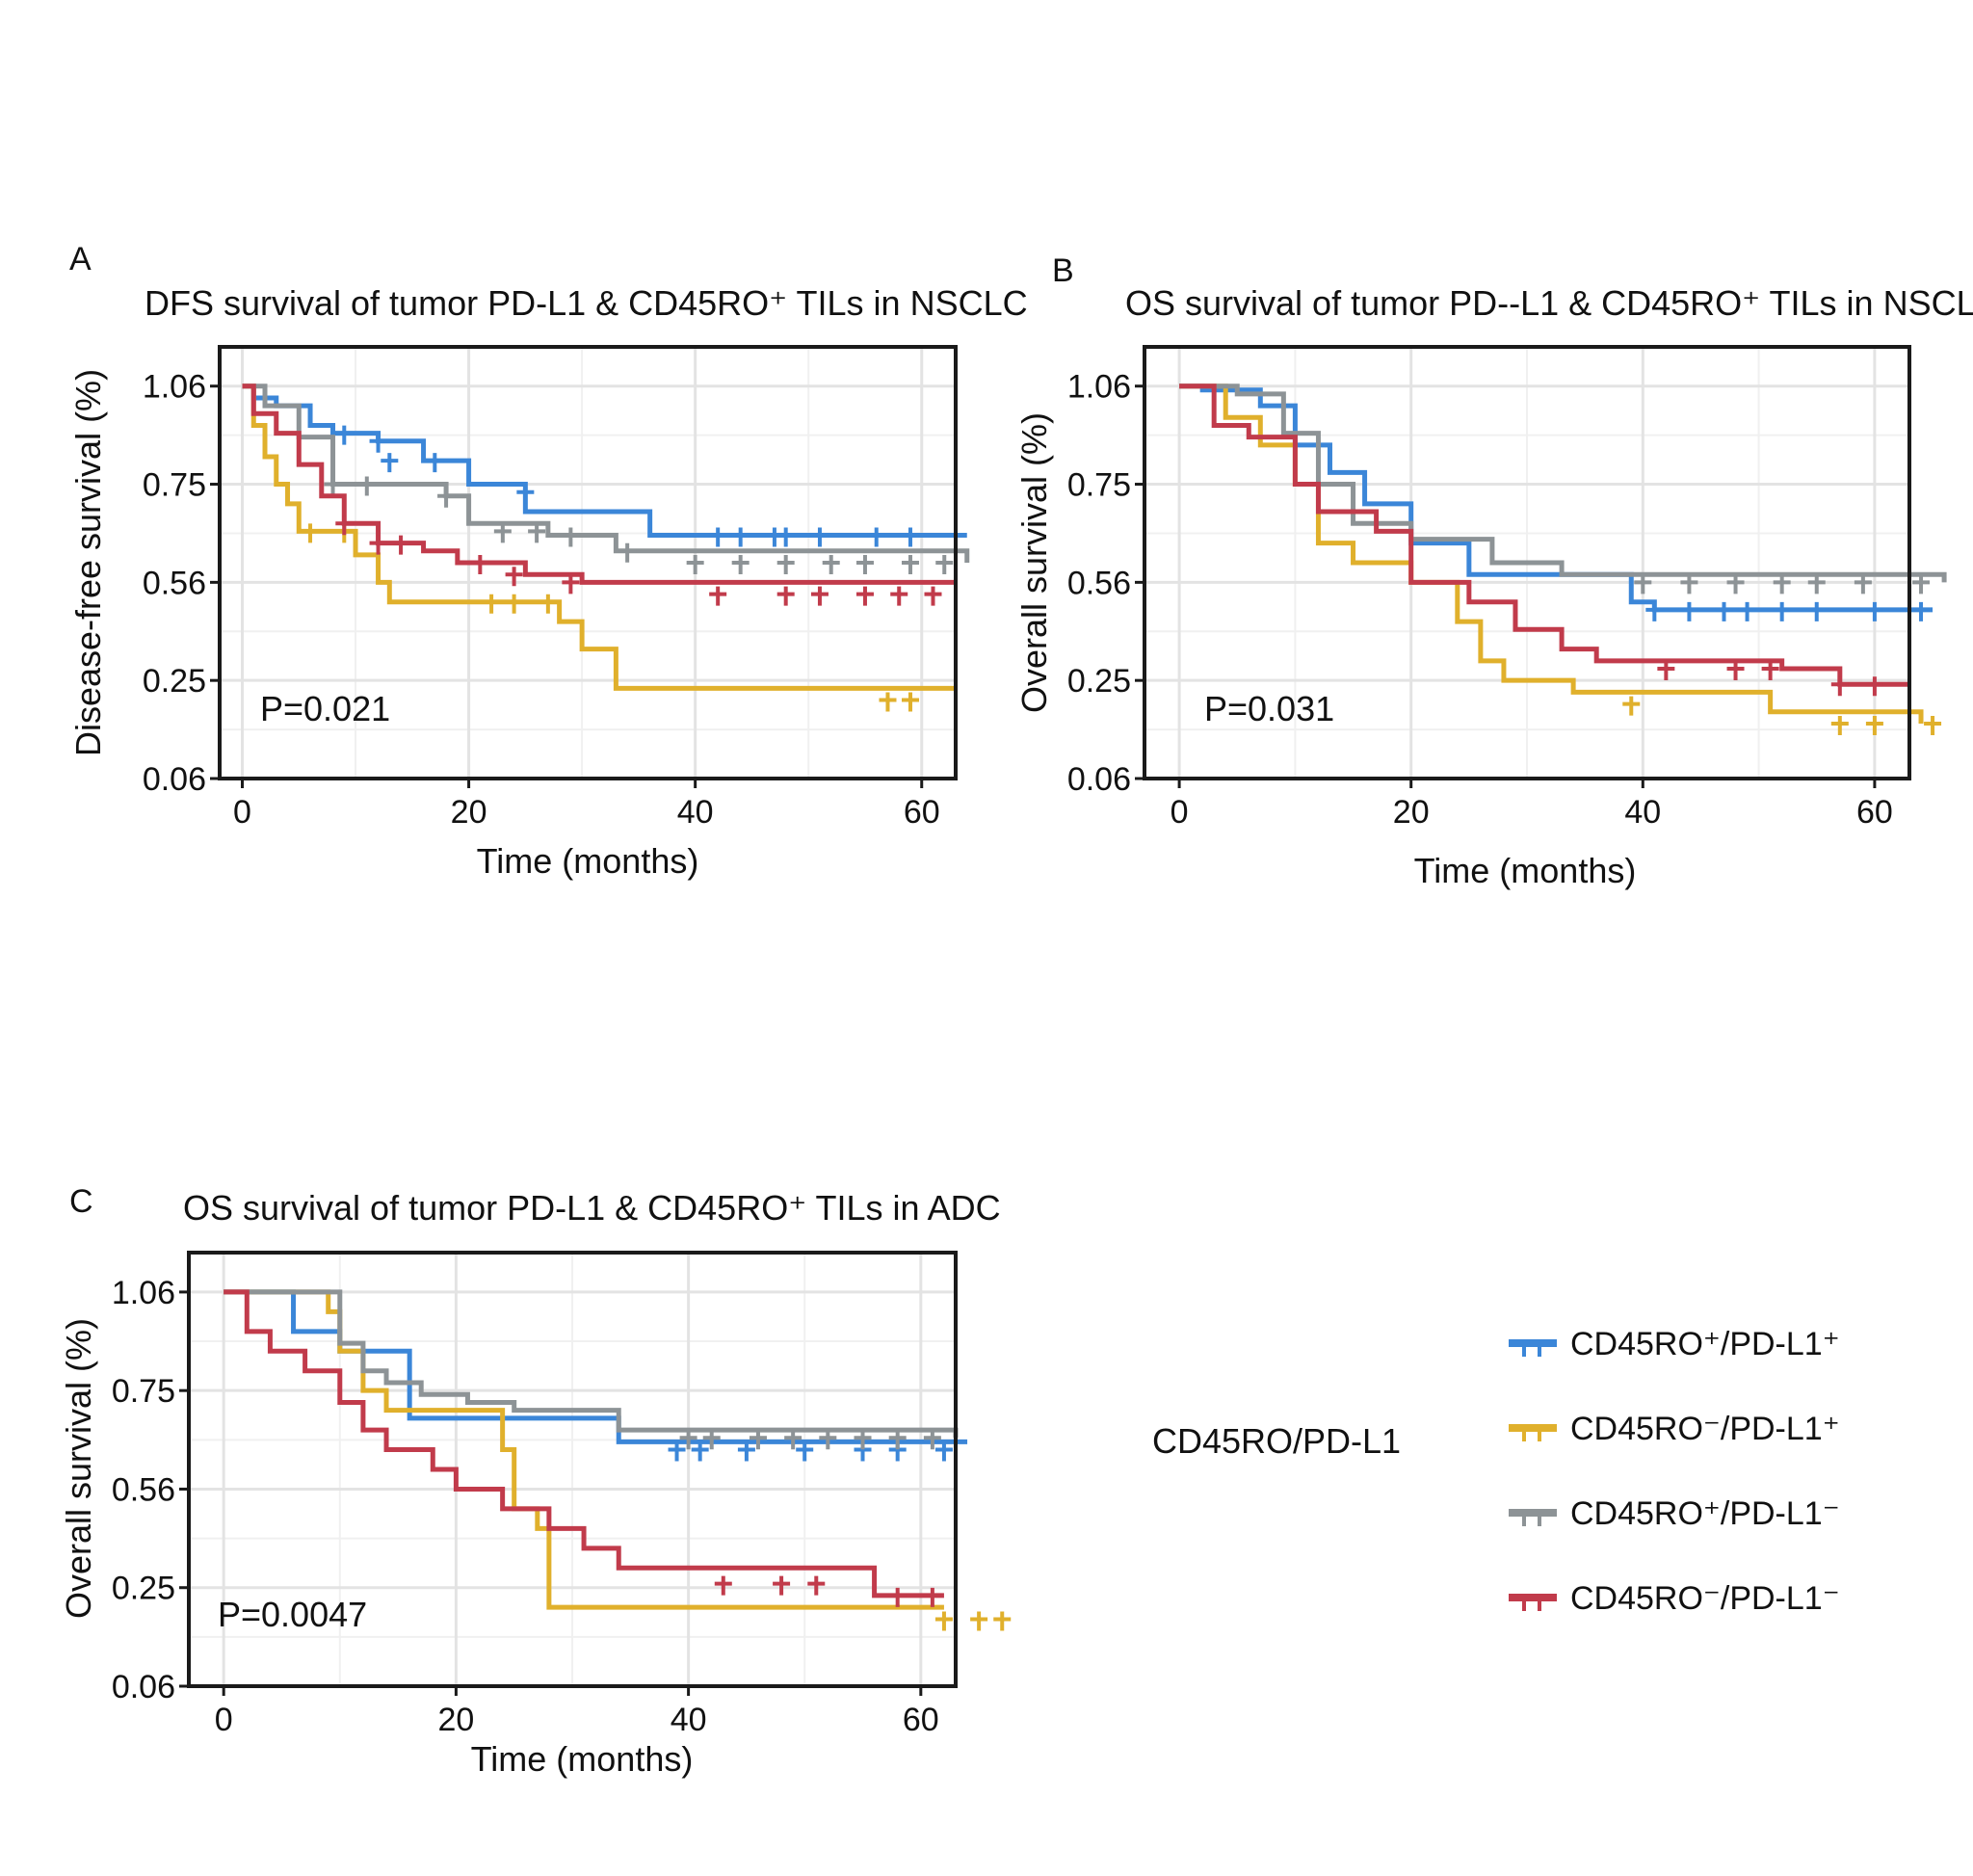 Image resolution: width=1973 pixels, height=1876 pixels. What do you see at coordinates (80, 259) in the screenshot?
I see `panel-letter-a: A` at bounding box center [80, 259].